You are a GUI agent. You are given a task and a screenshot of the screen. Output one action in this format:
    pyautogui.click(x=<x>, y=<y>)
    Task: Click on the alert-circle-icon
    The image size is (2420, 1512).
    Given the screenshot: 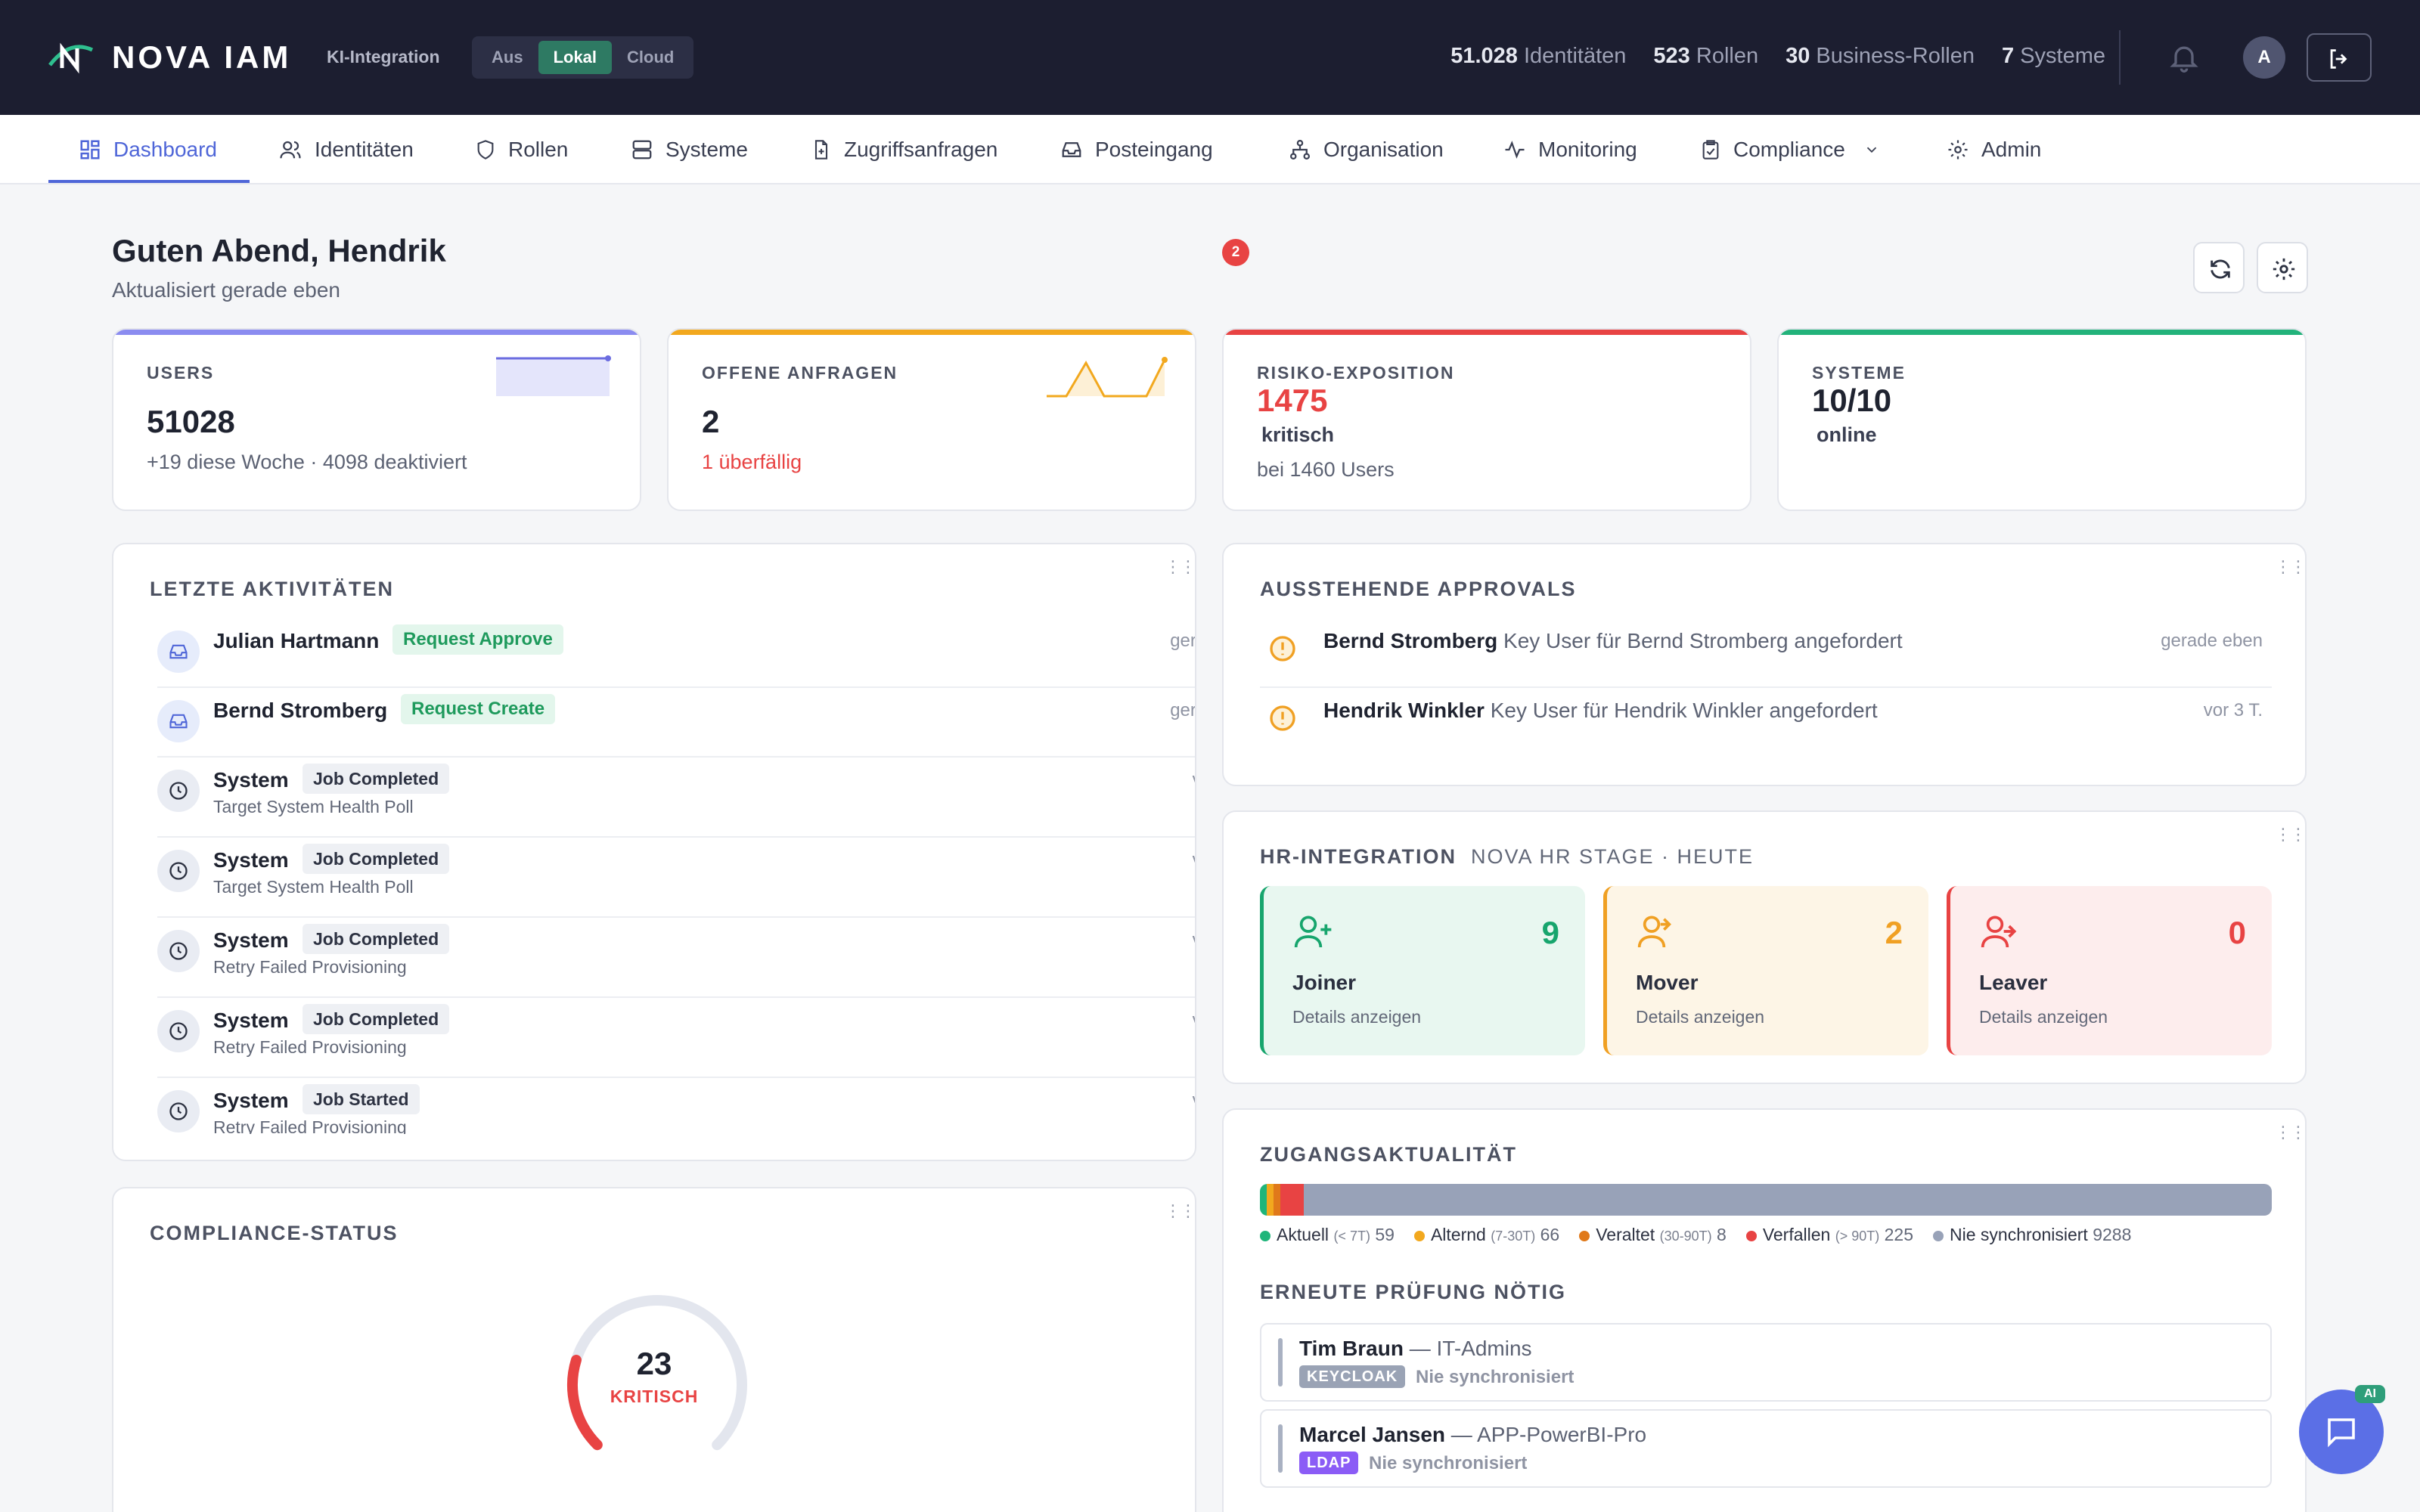 What is the action you would take?
    pyautogui.click(x=1282, y=649)
    